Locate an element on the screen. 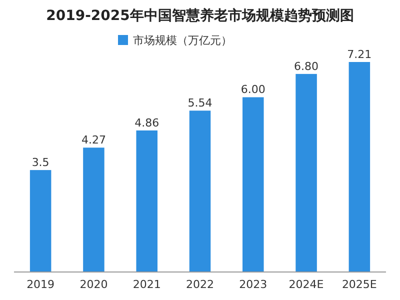 The image size is (400, 300). chart-title: 2019-2025年中国智慧养老市场规模趋势预测图 is located at coordinates (200, 15).